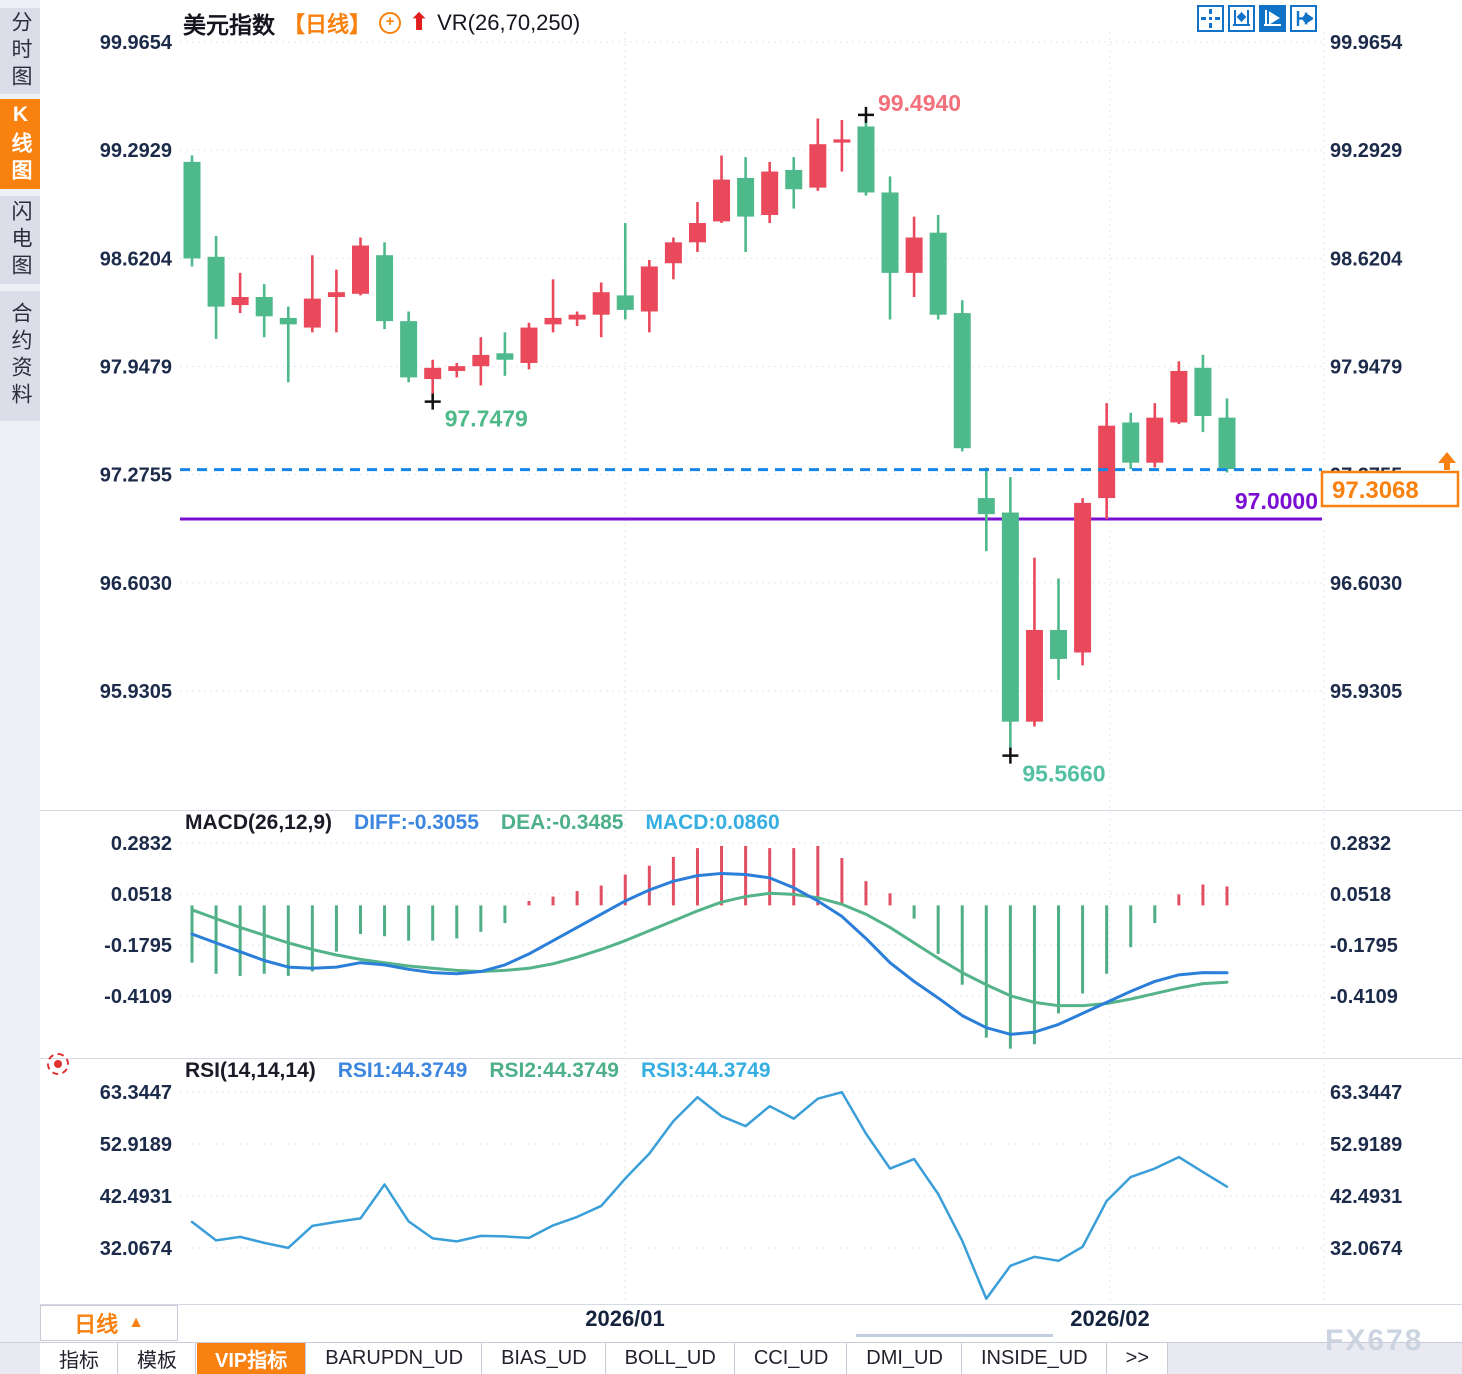 The width and height of the screenshot is (1462, 1374). What do you see at coordinates (136, 151) in the screenshot?
I see `price-axis-label-left: 99.2929` at bounding box center [136, 151].